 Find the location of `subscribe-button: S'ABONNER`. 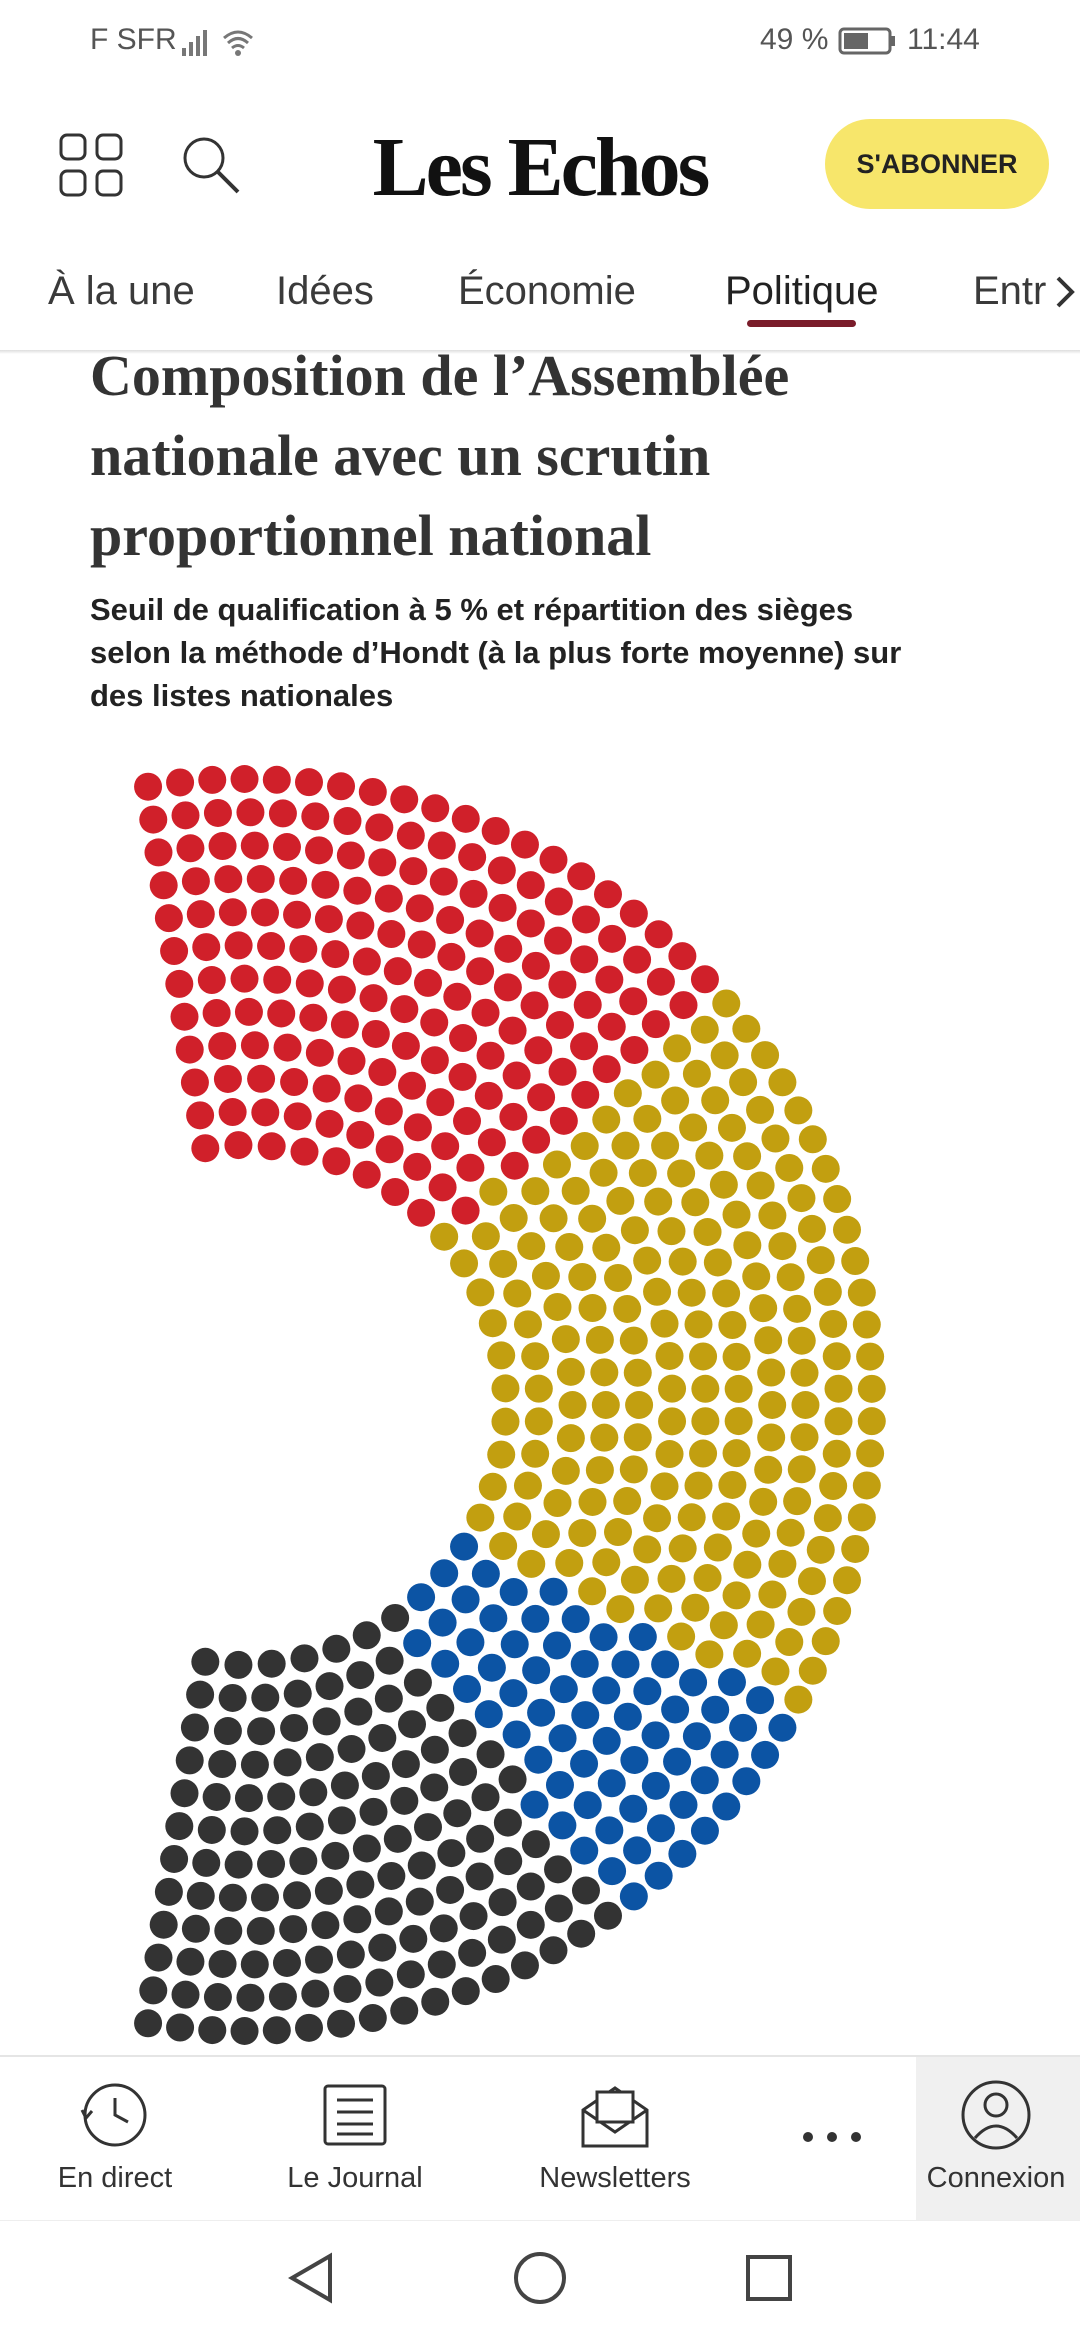

subscribe-button: S'ABONNER is located at coordinates (937, 164).